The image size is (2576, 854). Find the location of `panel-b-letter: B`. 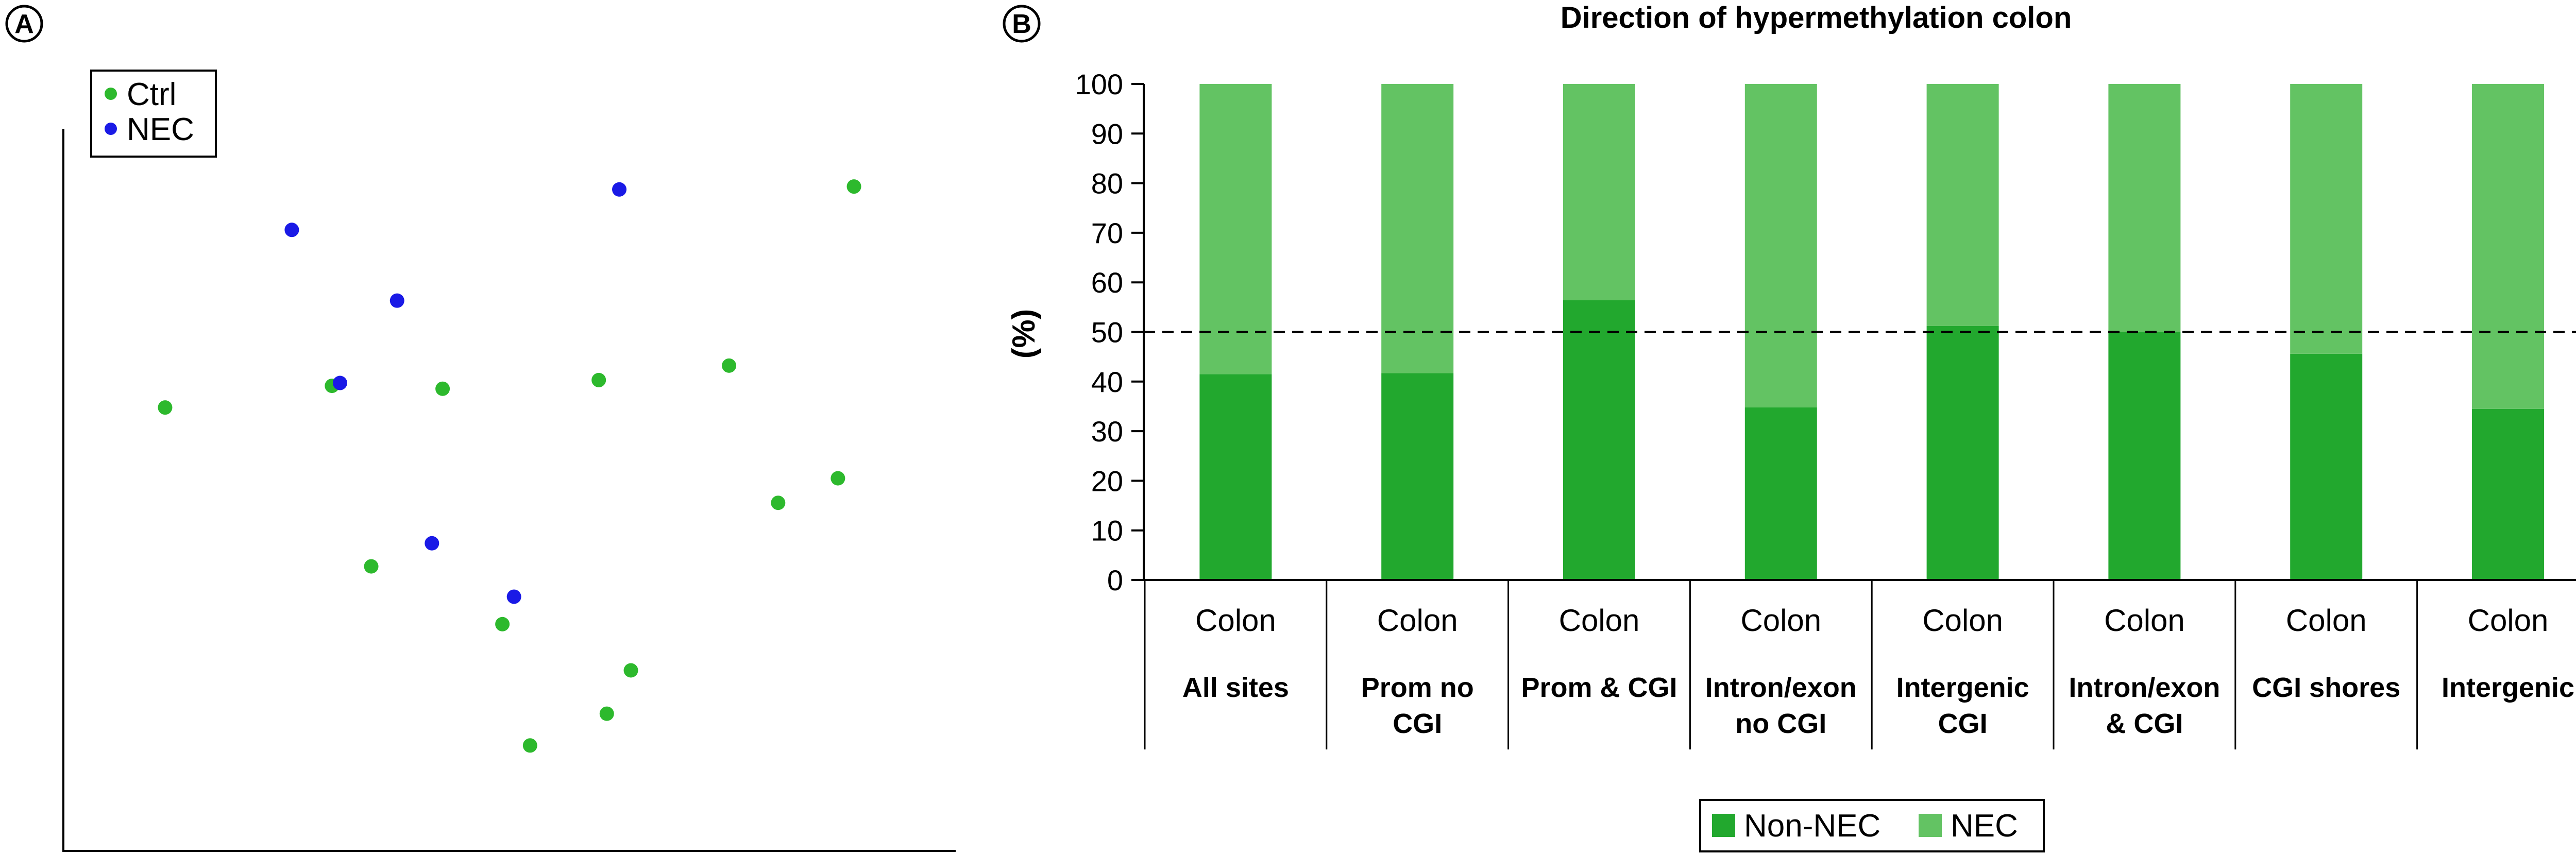

panel-b-letter: B is located at coordinates (1022, 24).